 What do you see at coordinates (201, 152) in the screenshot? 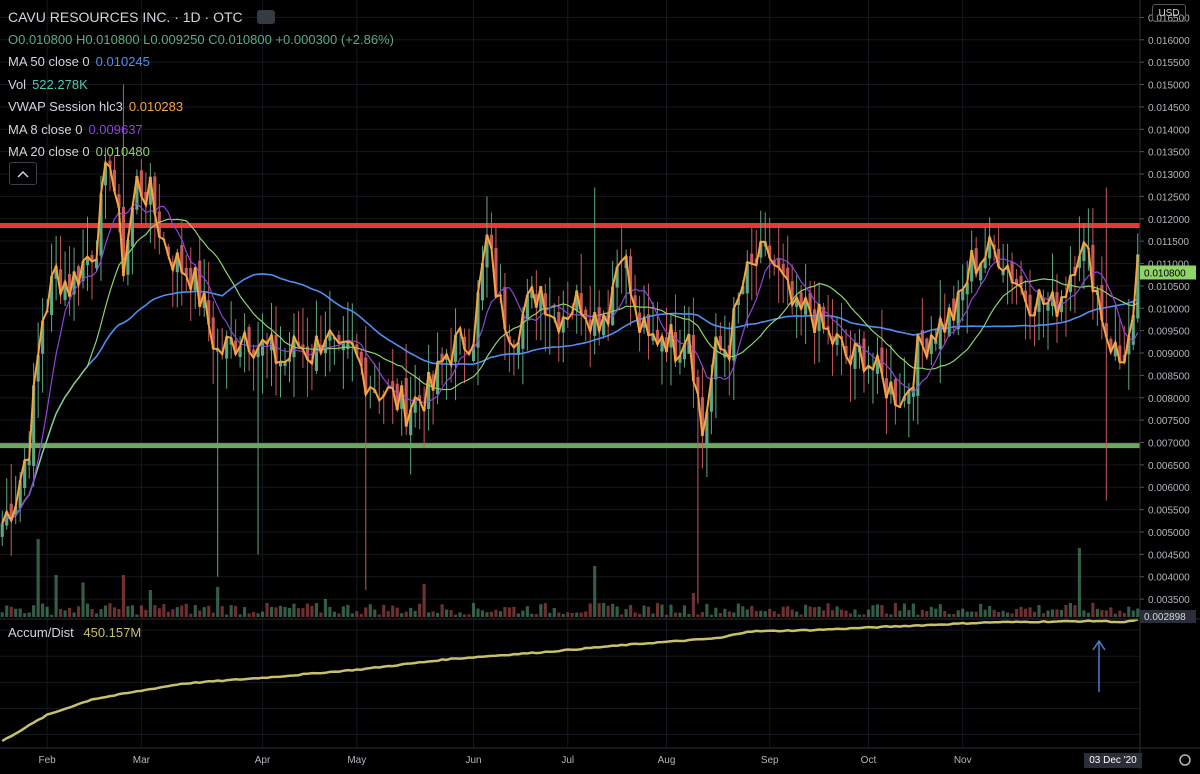
I see `legend-ma20: MA 20 close 0 0.010480` at bounding box center [201, 152].